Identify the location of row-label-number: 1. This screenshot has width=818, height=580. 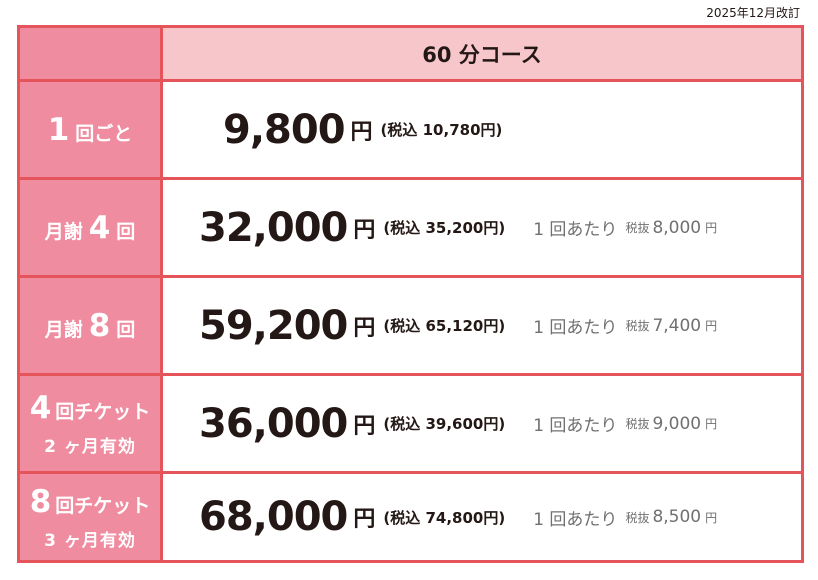
(58, 129).